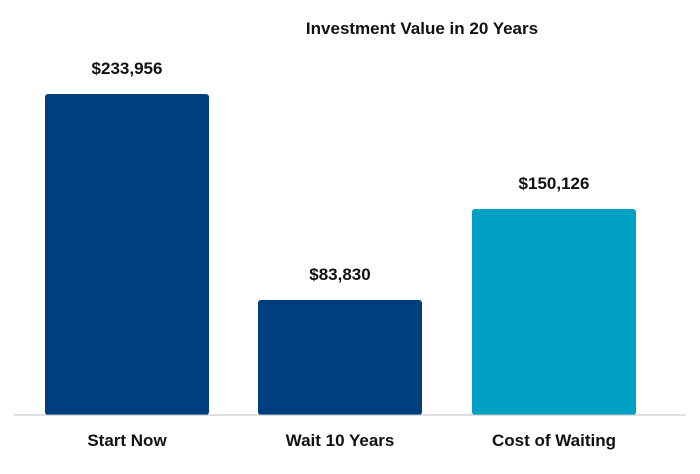 Image resolution: width=700 pixels, height=474 pixels. Describe the element at coordinates (554, 183) in the screenshot. I see `bar-value-label: $150,126` at that location.